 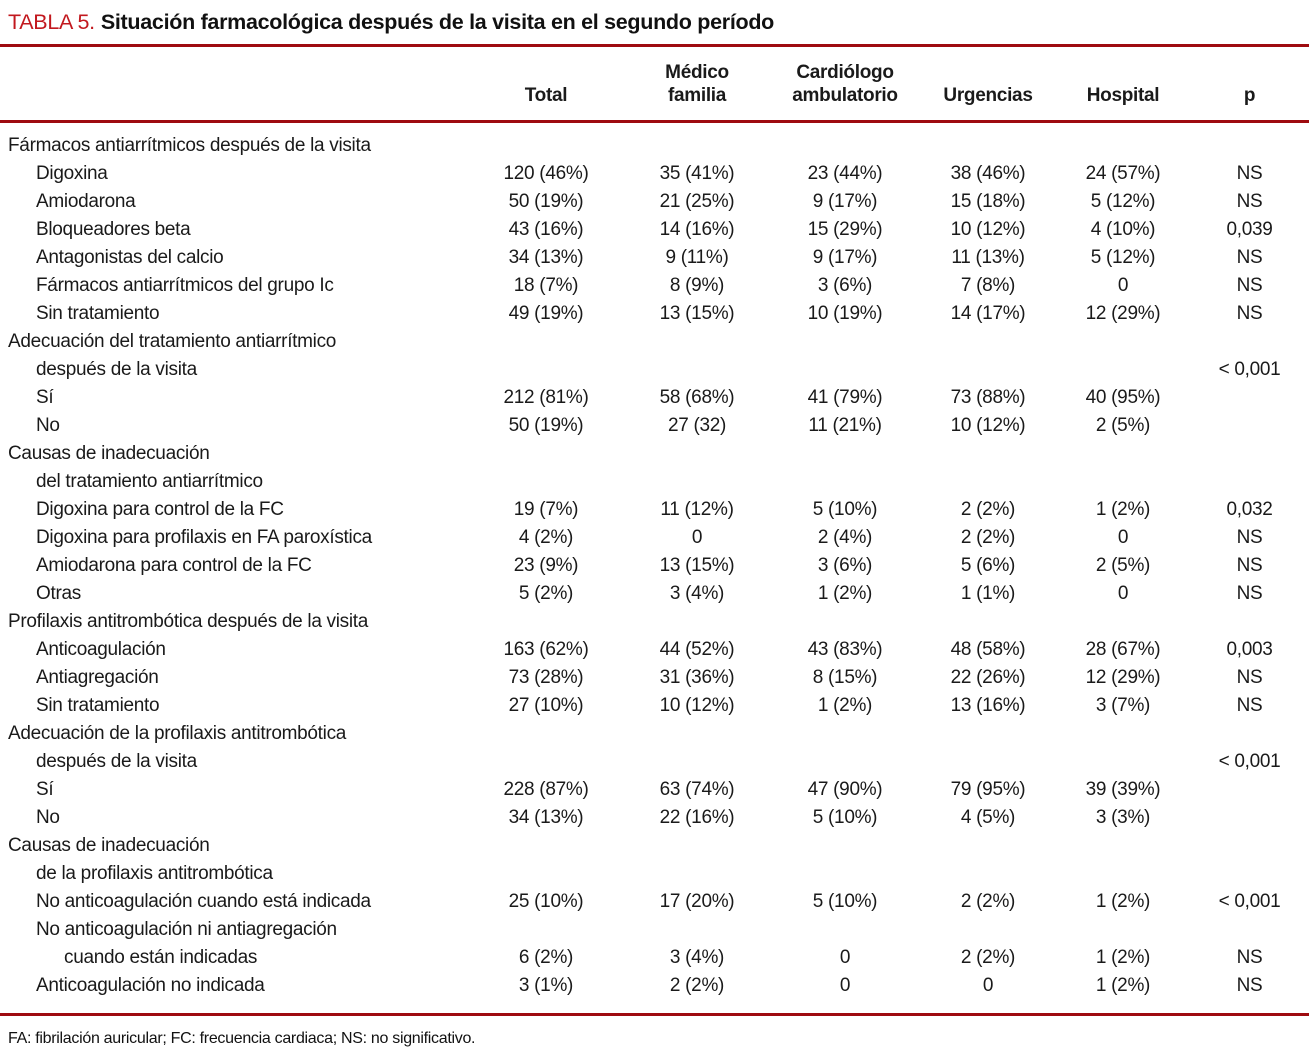 What do you see at coordinates (1123, 257) in the screenshot?
I see `cell: 5 (12%)` at bounding box center [1123, 257].